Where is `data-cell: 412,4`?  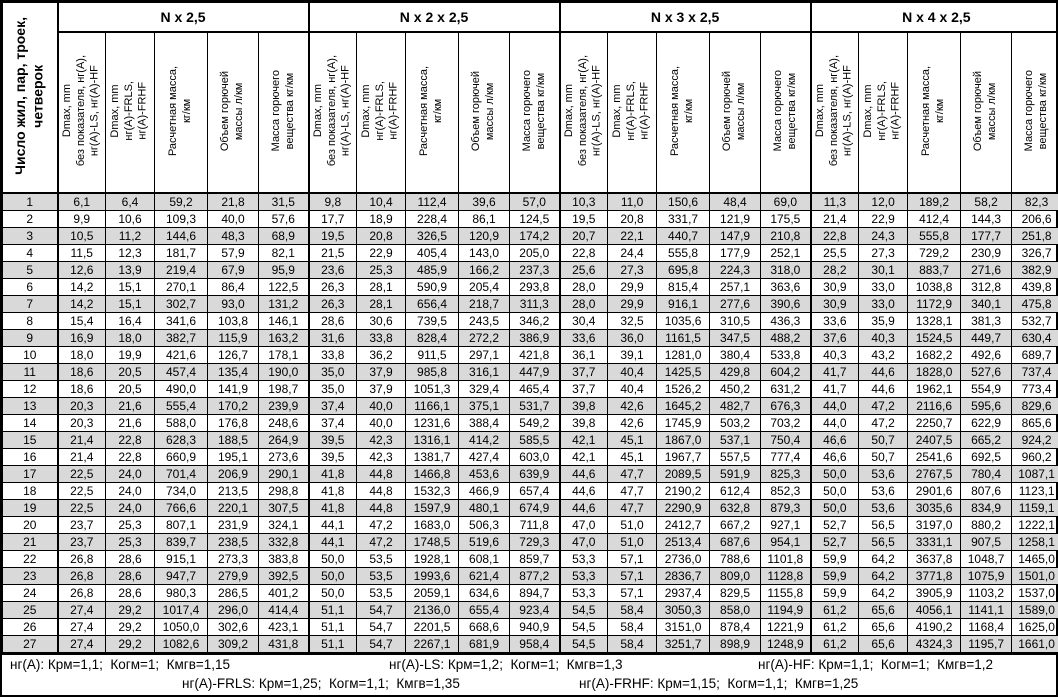
data-cell: 412,4 is located at coordinates (934, 218).